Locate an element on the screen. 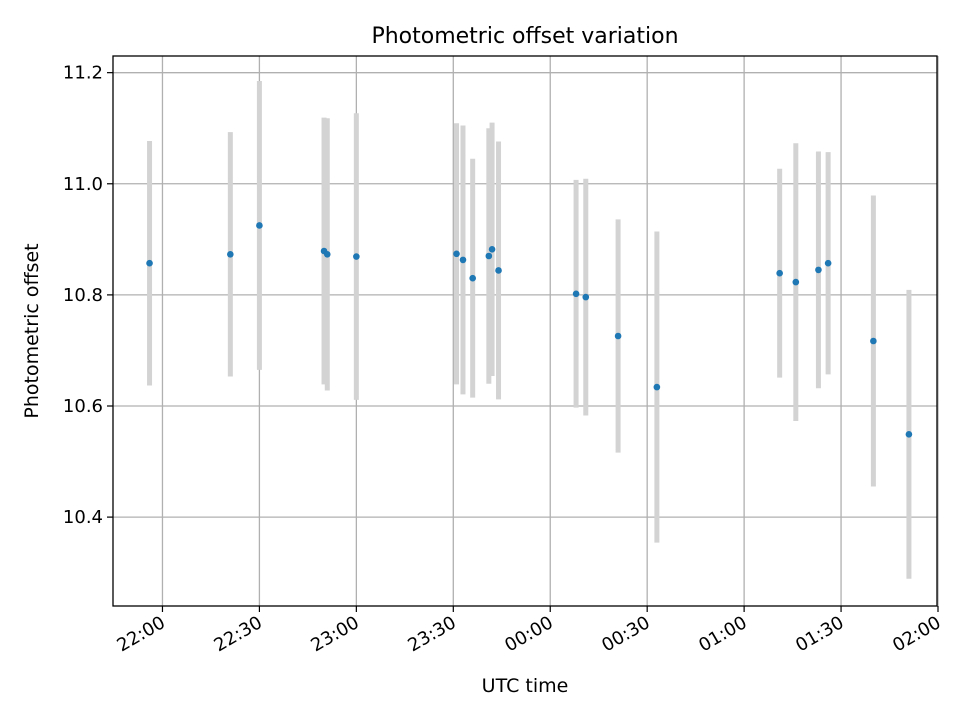 The image size is (960, 720). x-tick-label: 23:30 is located at coordinates (431, 634).